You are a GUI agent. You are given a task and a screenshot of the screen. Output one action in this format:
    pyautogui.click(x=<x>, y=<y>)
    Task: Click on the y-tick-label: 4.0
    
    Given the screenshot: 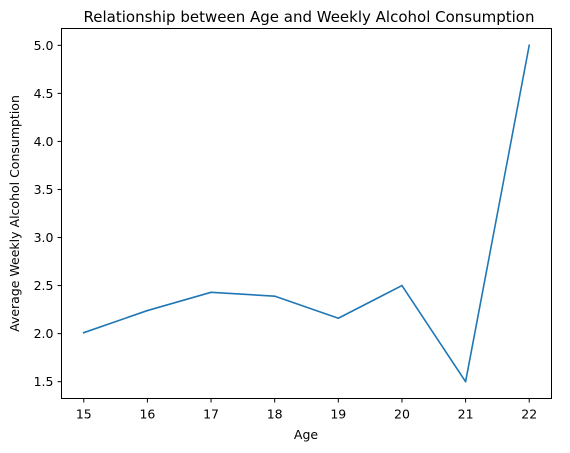 What is the action you would take?
    pyautogui.click(x=44, y=141)
    